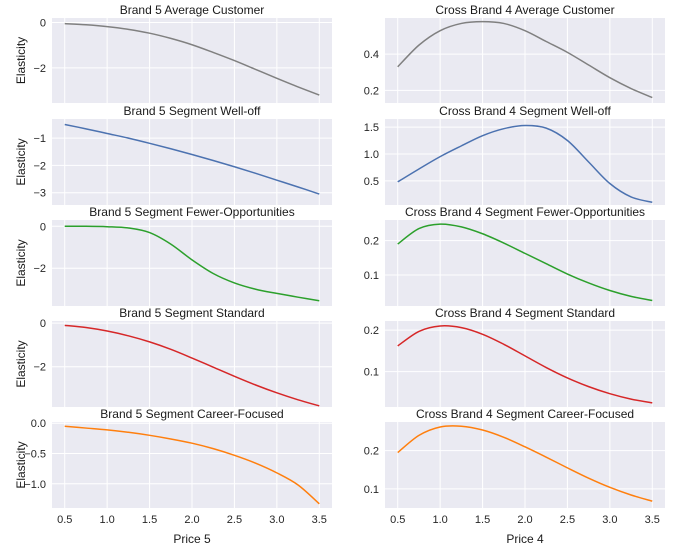  I want to click on subplot-title: Brand 5 Segment Career-Focused, so click(191, 414).